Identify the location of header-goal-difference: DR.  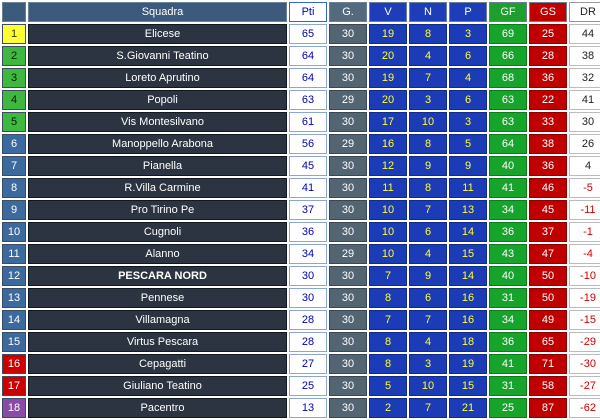
(584, 12).